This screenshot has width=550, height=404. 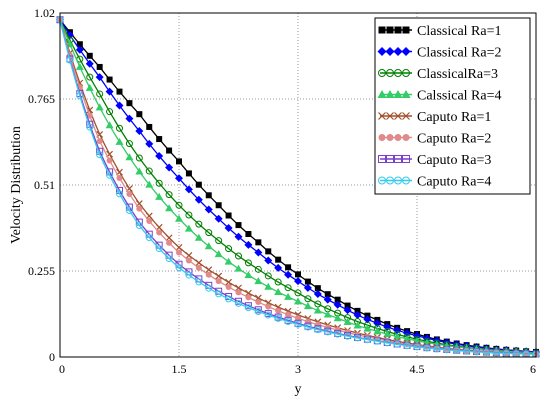 I want to click on y-tick-label: 1.02, so click(x=44, y=13).